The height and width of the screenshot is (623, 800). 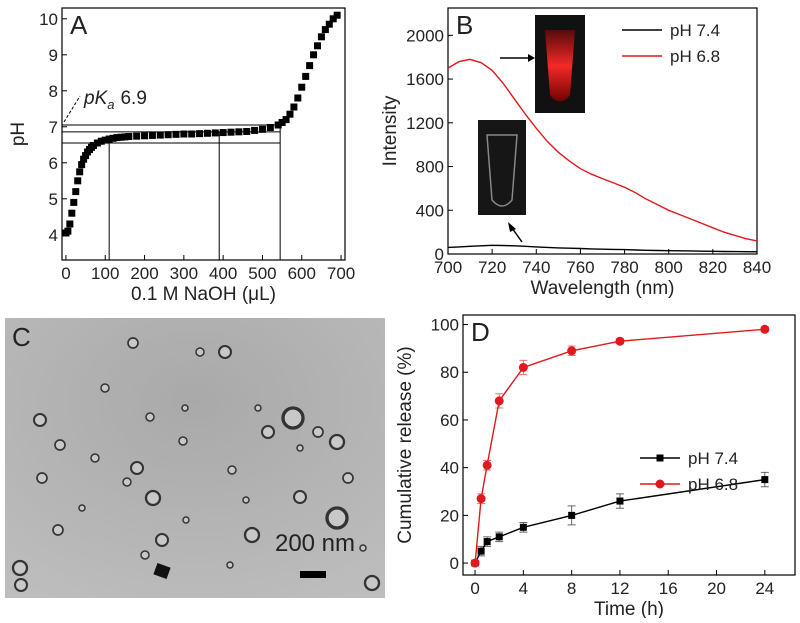 I want to click on x-tick-label: 400, so click(x=223, y=273).